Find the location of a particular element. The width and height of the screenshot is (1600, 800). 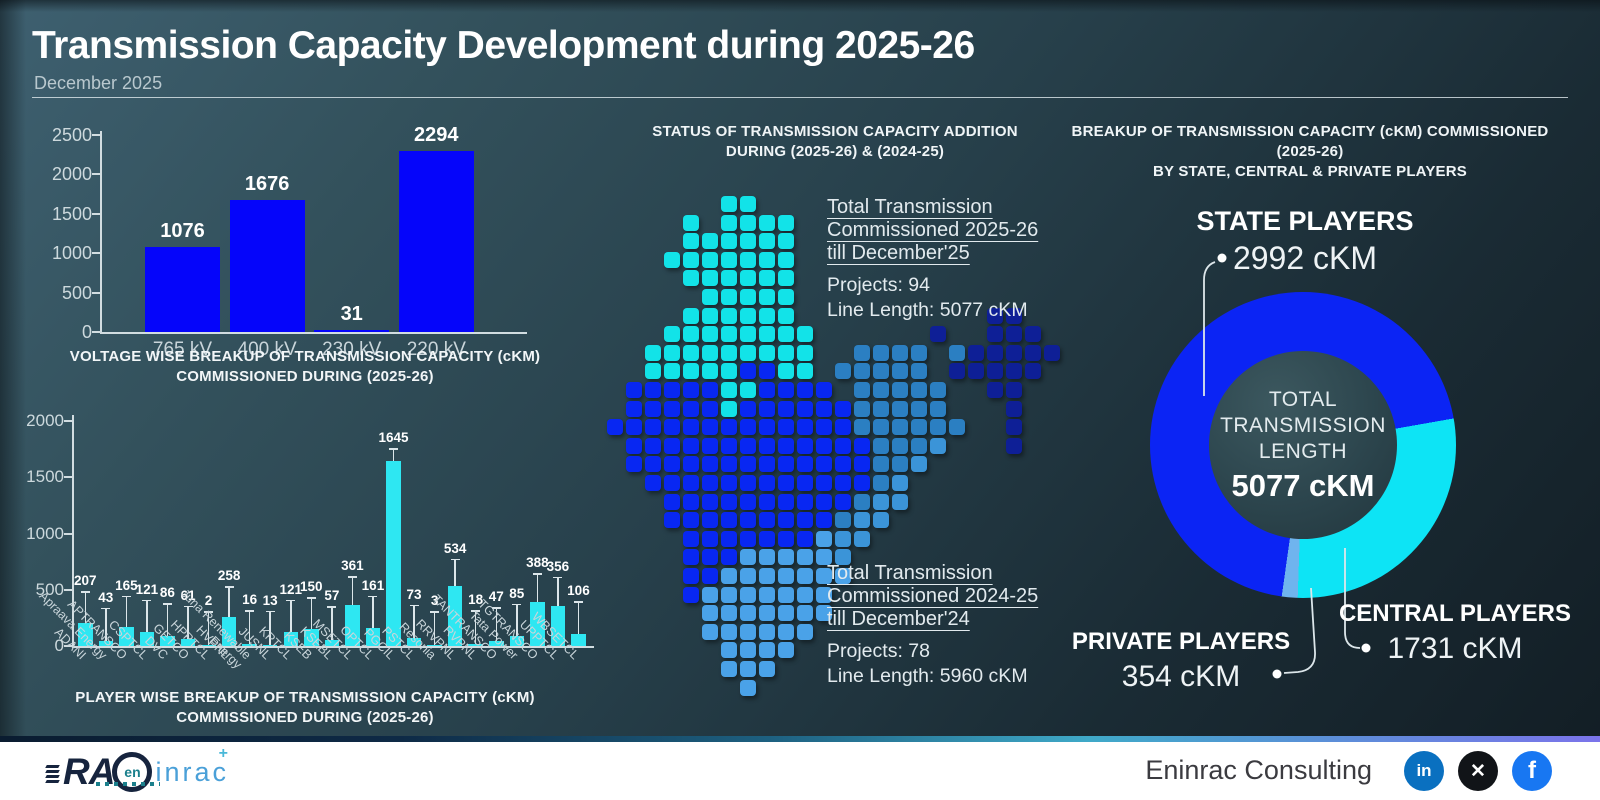

donut-center-label-line: TOTAL is located at coordinates (1303, 399).